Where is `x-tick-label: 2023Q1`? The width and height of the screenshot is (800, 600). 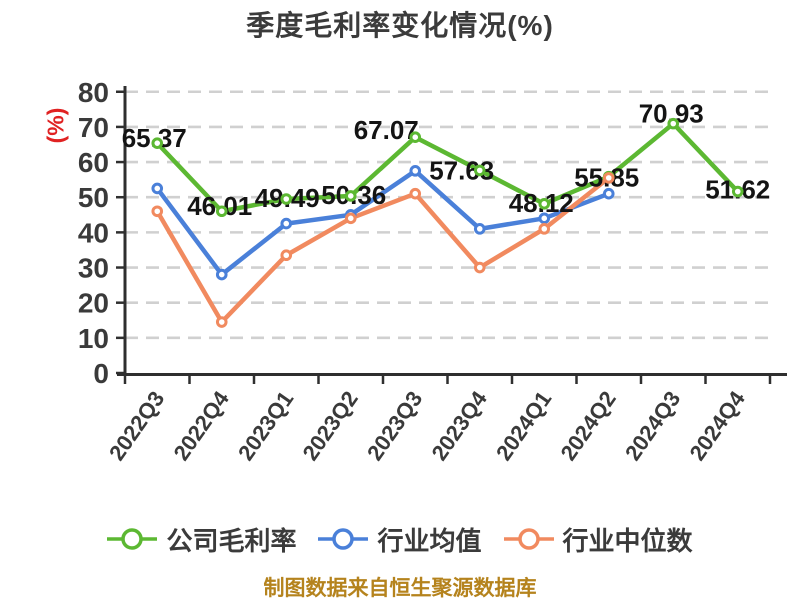 x-tick-label: 2023Q1 is located at coordinates (265, 426).